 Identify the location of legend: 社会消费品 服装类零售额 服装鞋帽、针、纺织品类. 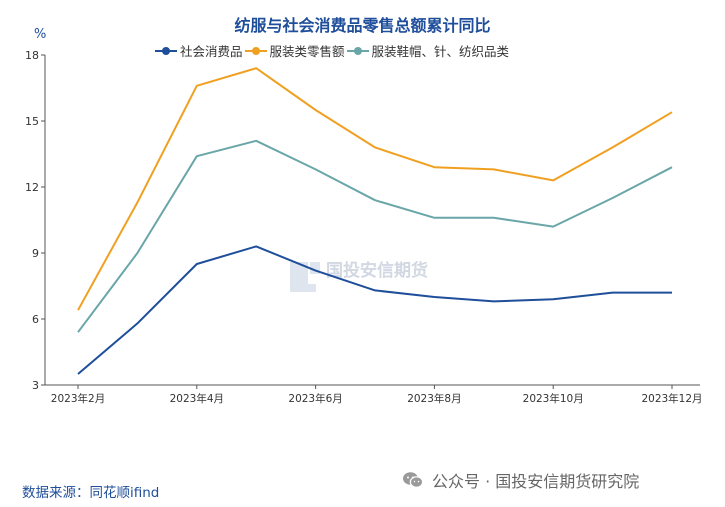
(333, 50).